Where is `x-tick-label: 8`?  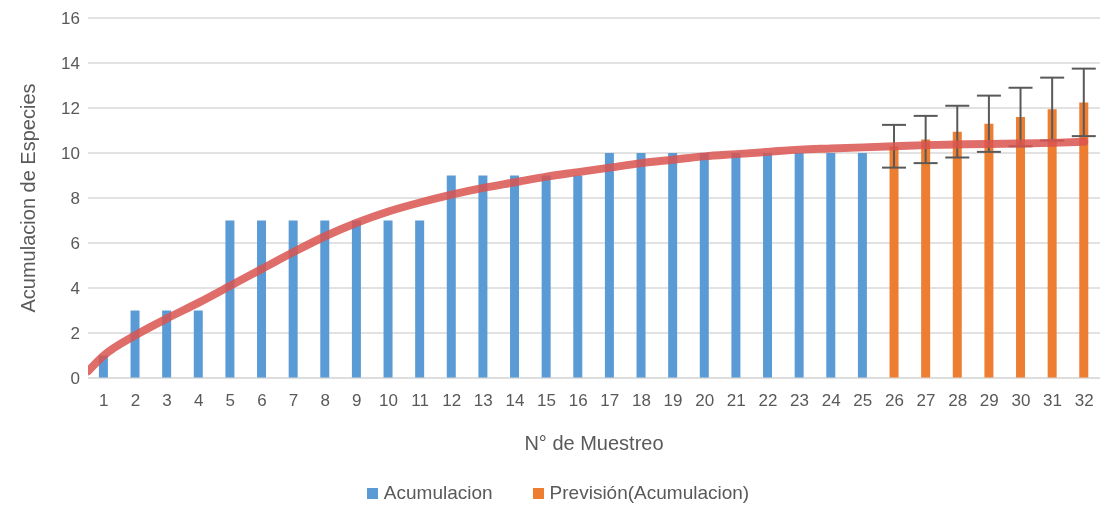 x-tick-label: 8 is located at coordinates (325, 401).